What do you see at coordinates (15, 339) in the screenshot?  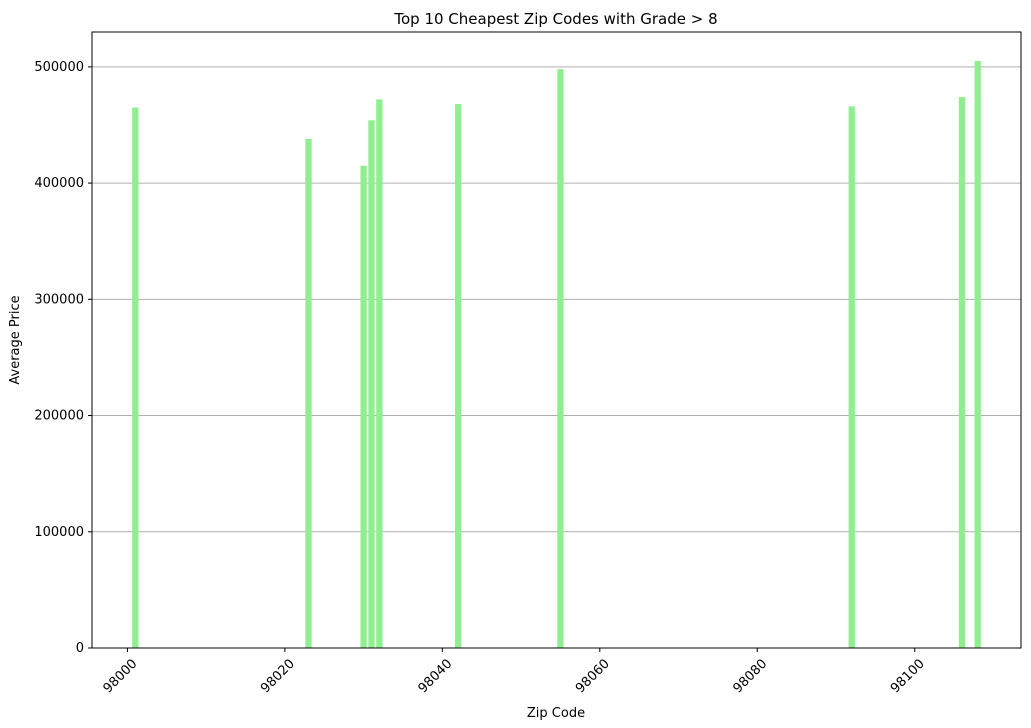 I see `y-axis-label: Average Price` at bounding box center [15, 339].